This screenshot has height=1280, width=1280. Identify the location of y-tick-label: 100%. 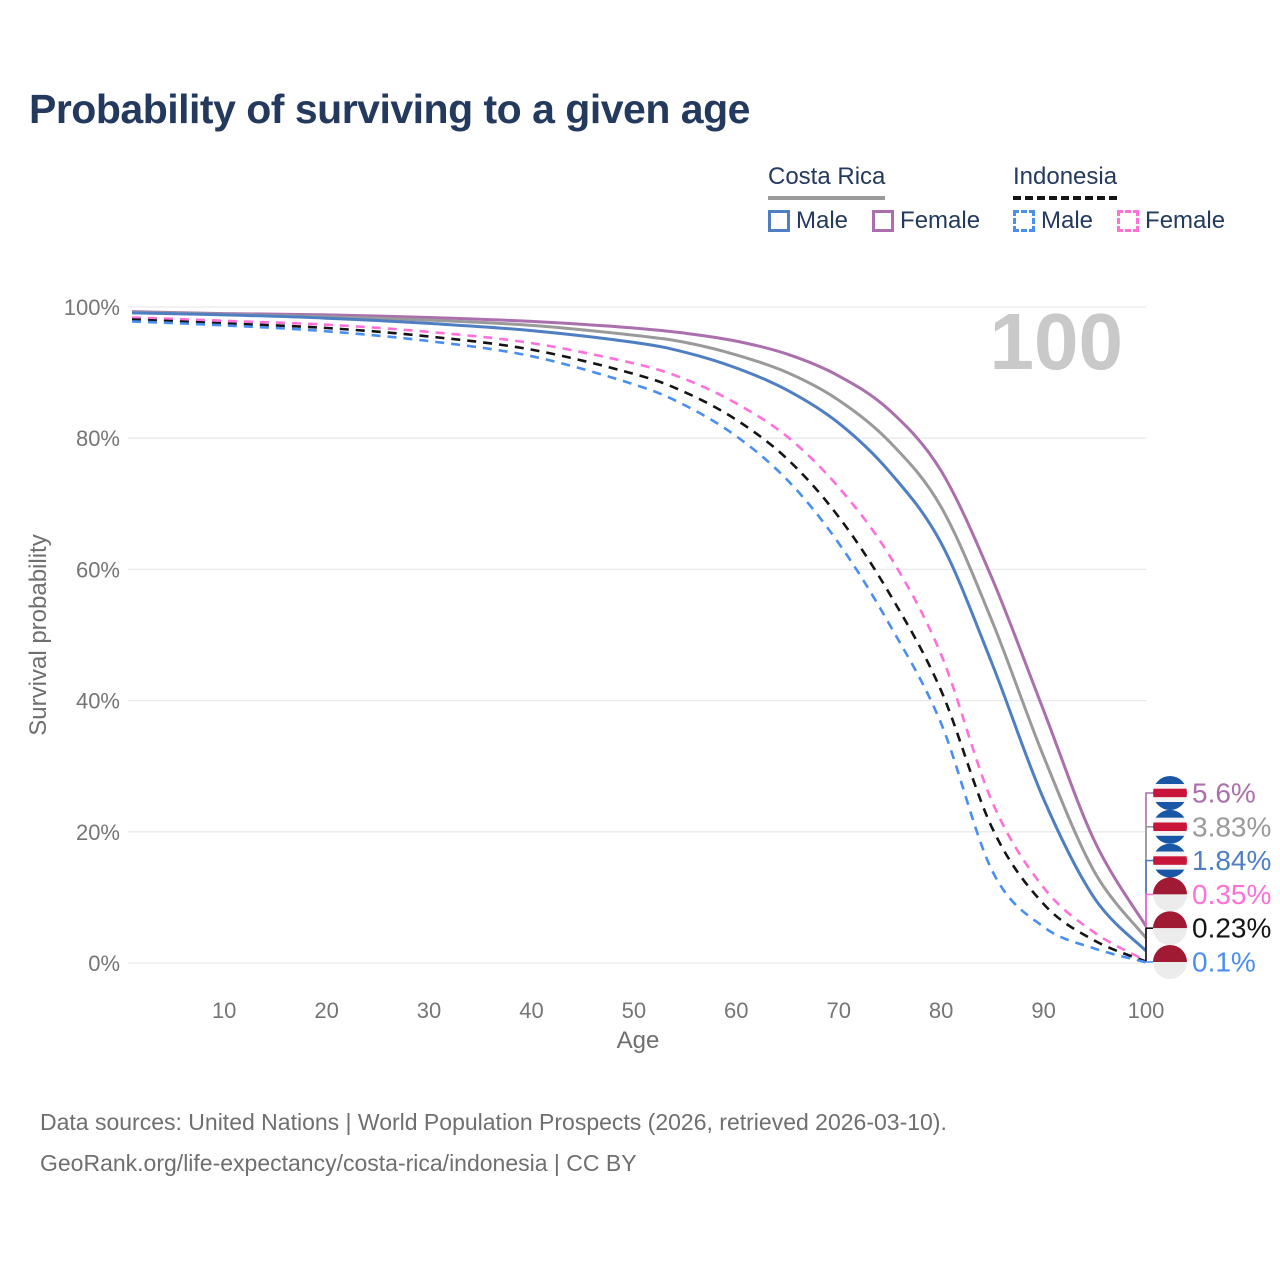
(92, 307).